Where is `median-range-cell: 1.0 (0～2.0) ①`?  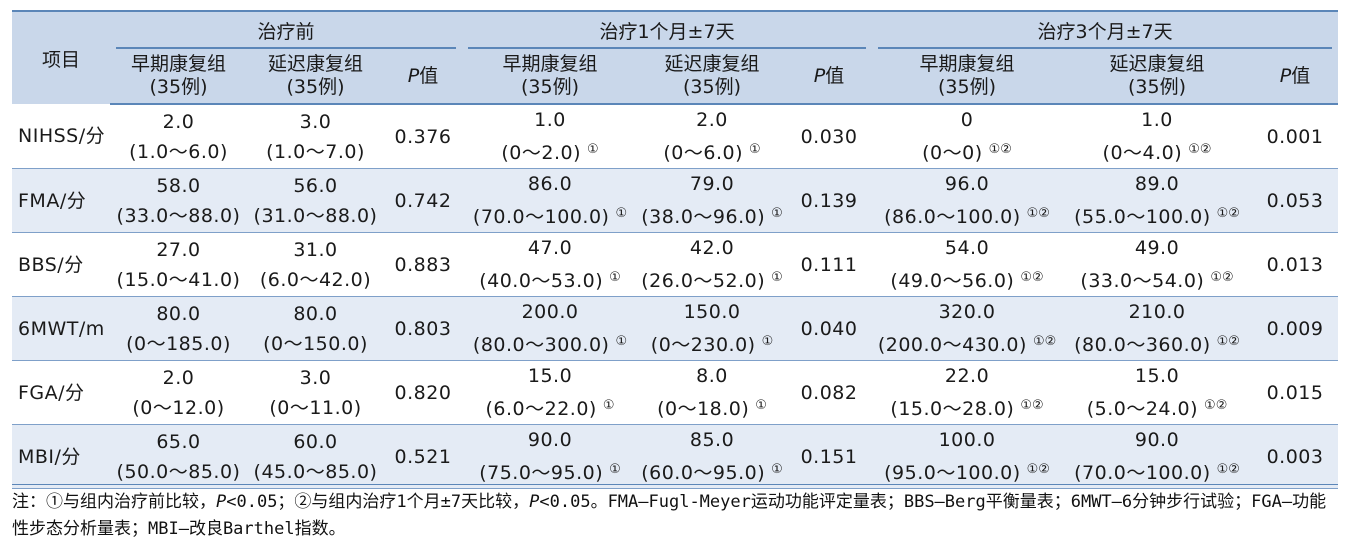 median-range-cell: 1.0 (0～2.0) ① is located at coordinates (550, 136).